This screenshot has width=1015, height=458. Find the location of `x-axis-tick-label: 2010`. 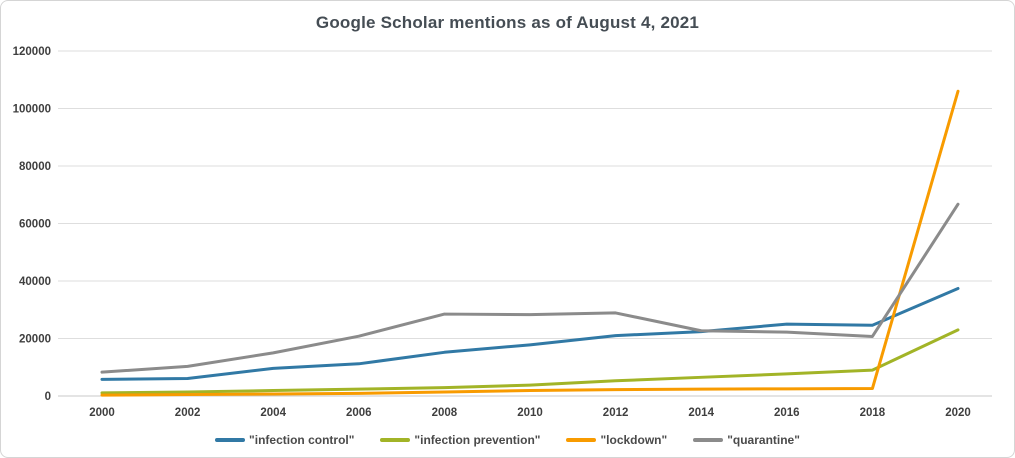

x-axis-tick-label: 2010 is located at coordinates (530, 413).